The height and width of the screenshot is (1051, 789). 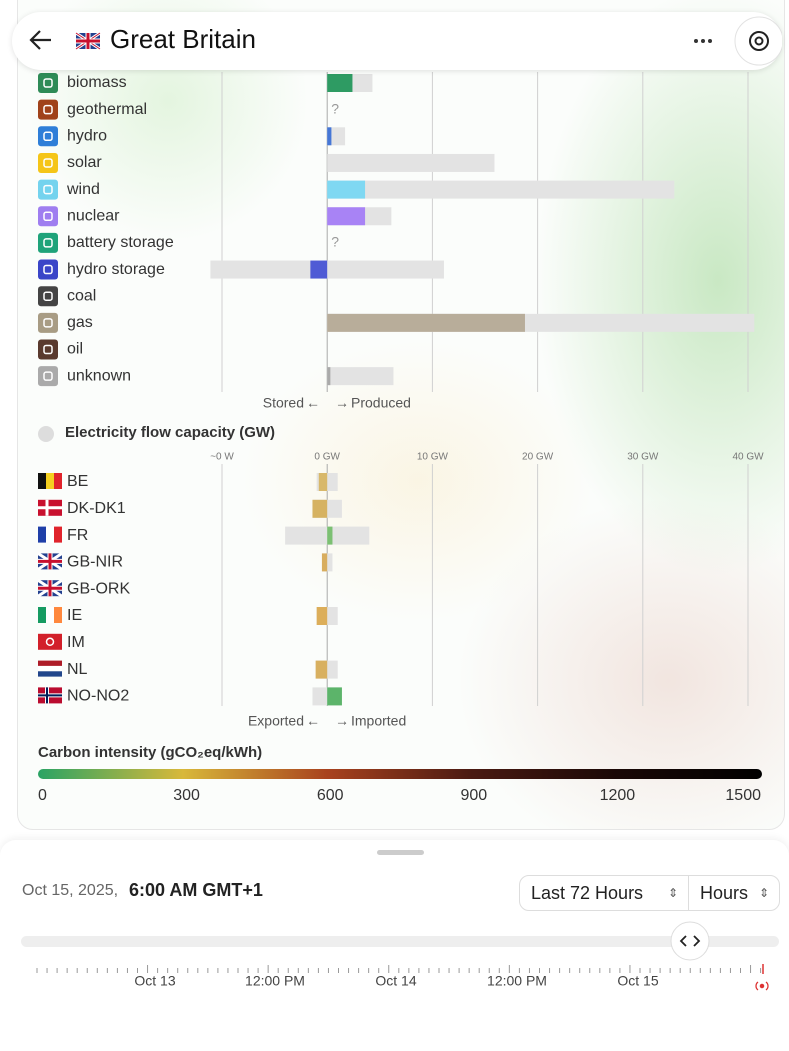 I want to click on carbon-tick-label: 0, so click(x=42, y=795).